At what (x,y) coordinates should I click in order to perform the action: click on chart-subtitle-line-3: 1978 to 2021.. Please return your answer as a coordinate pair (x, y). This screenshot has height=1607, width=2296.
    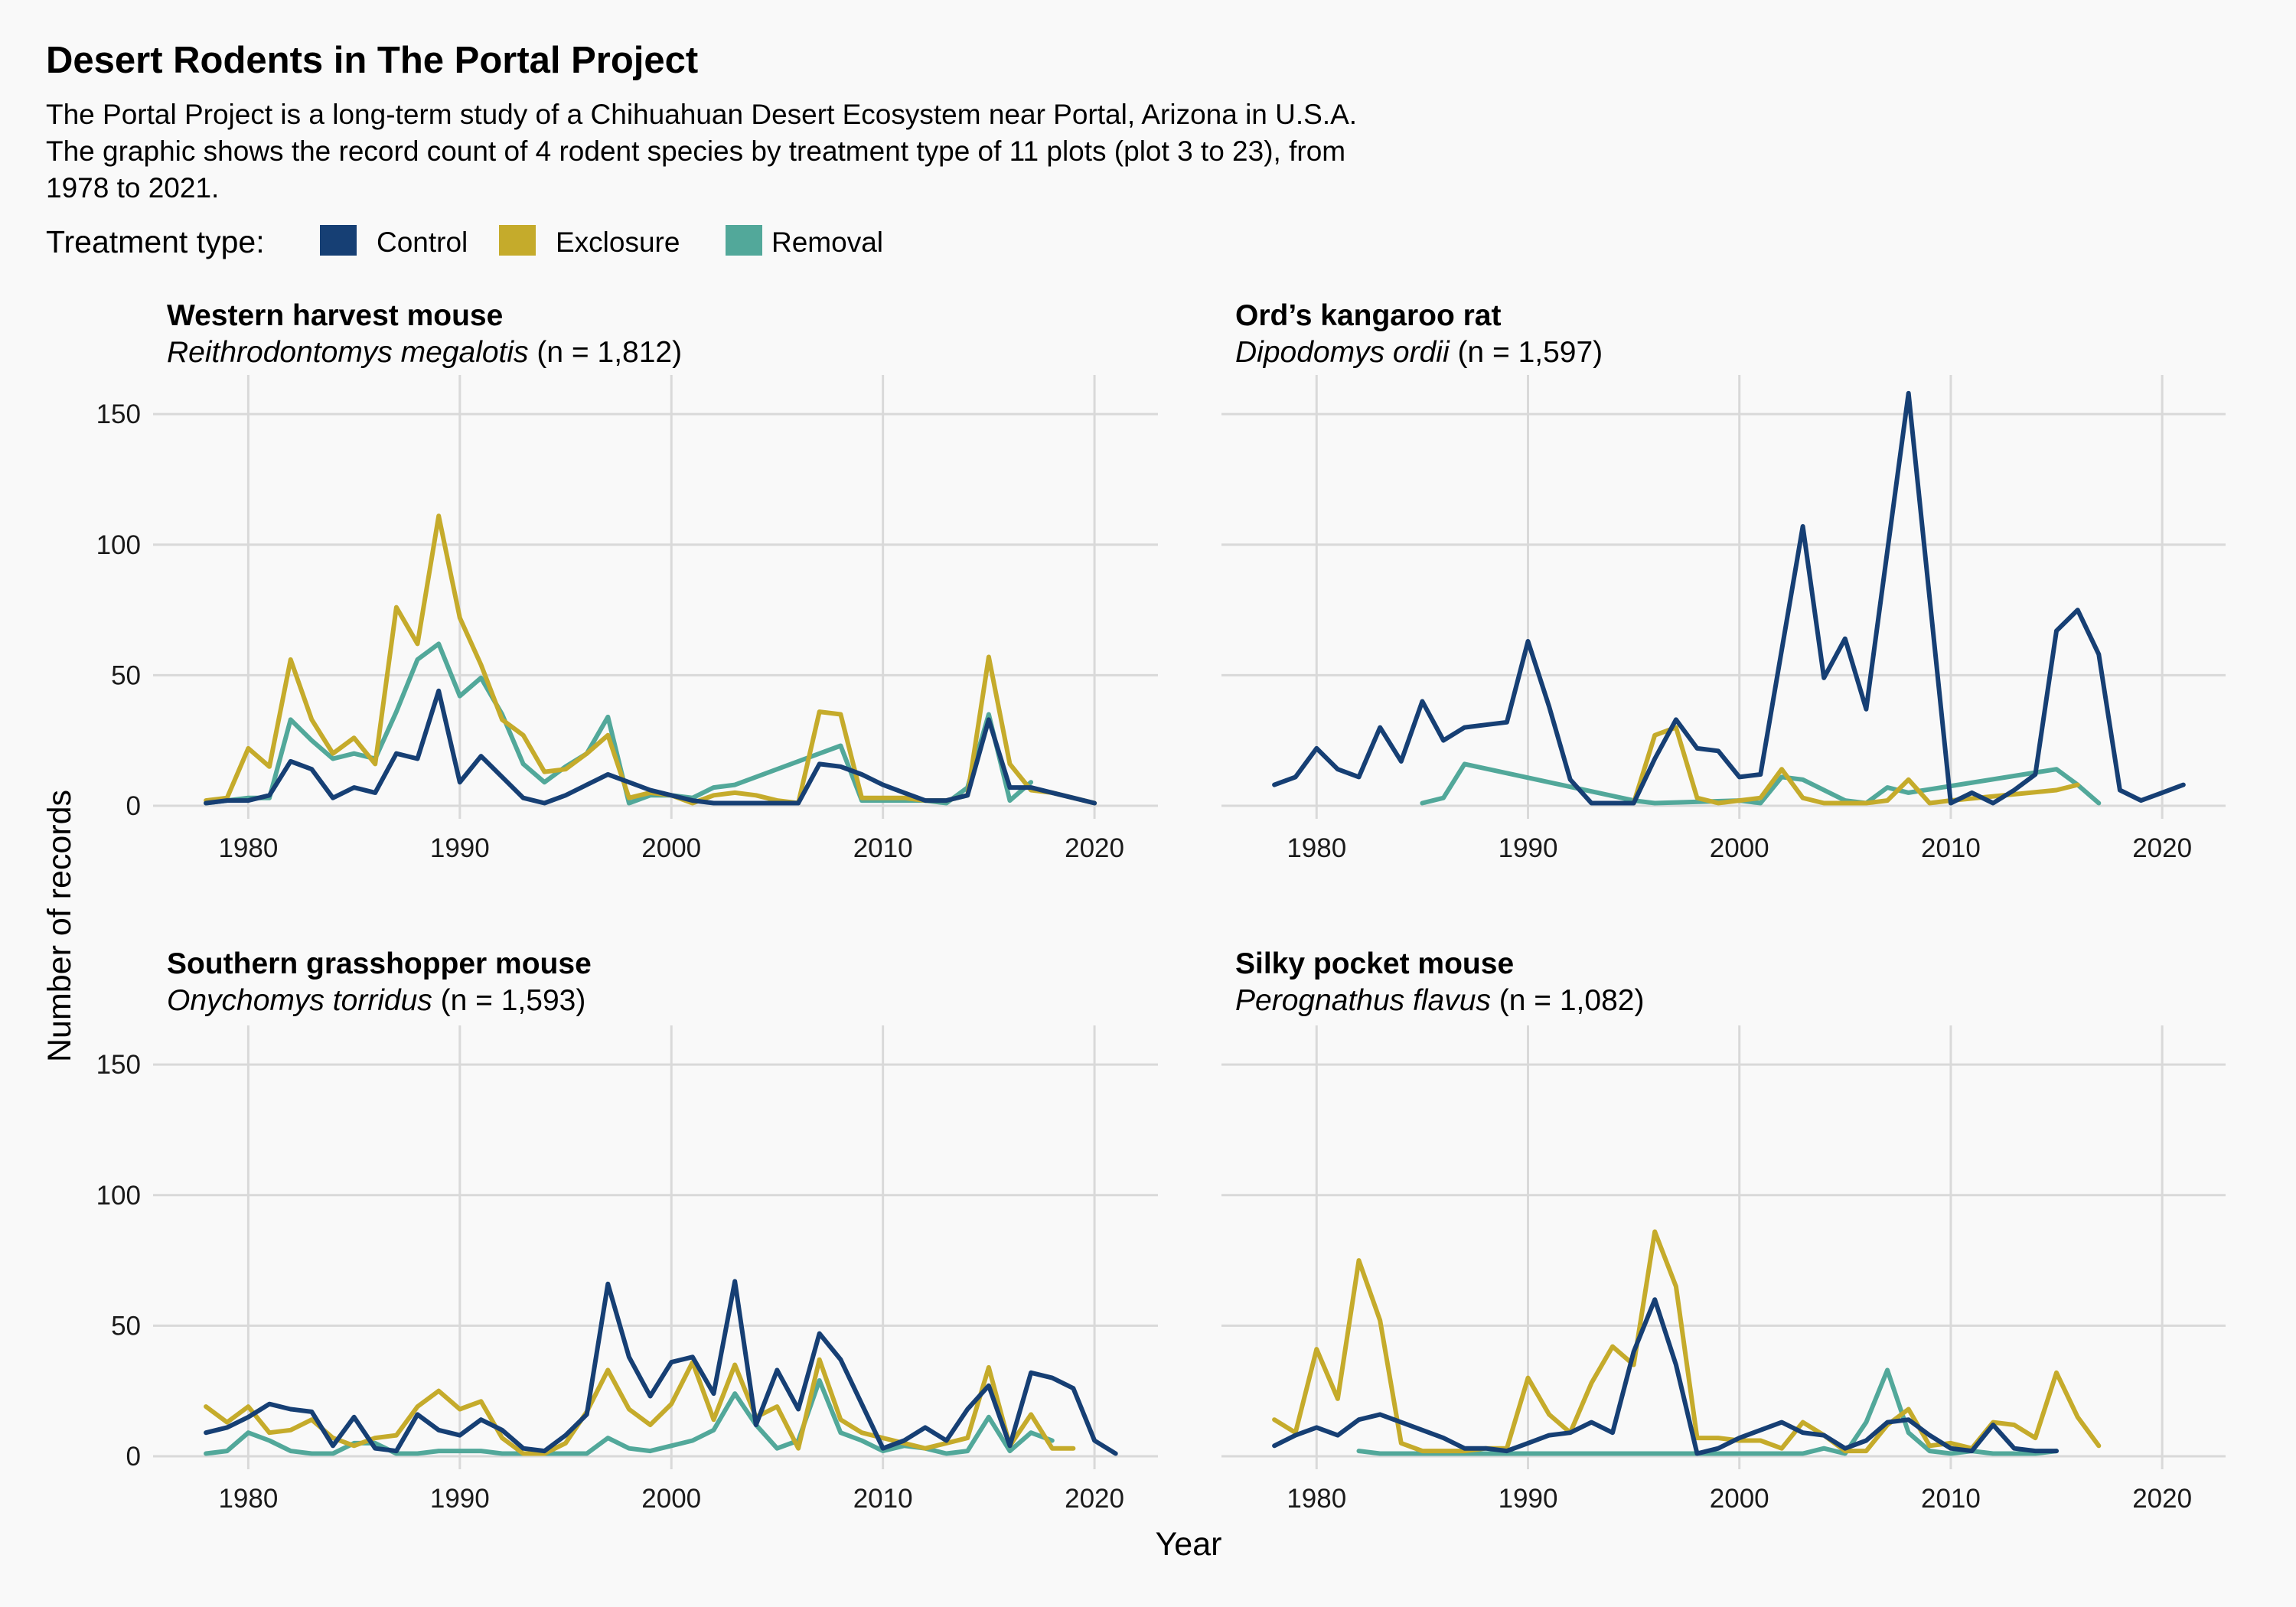
    Looking at the image, I should click on (132, 188).